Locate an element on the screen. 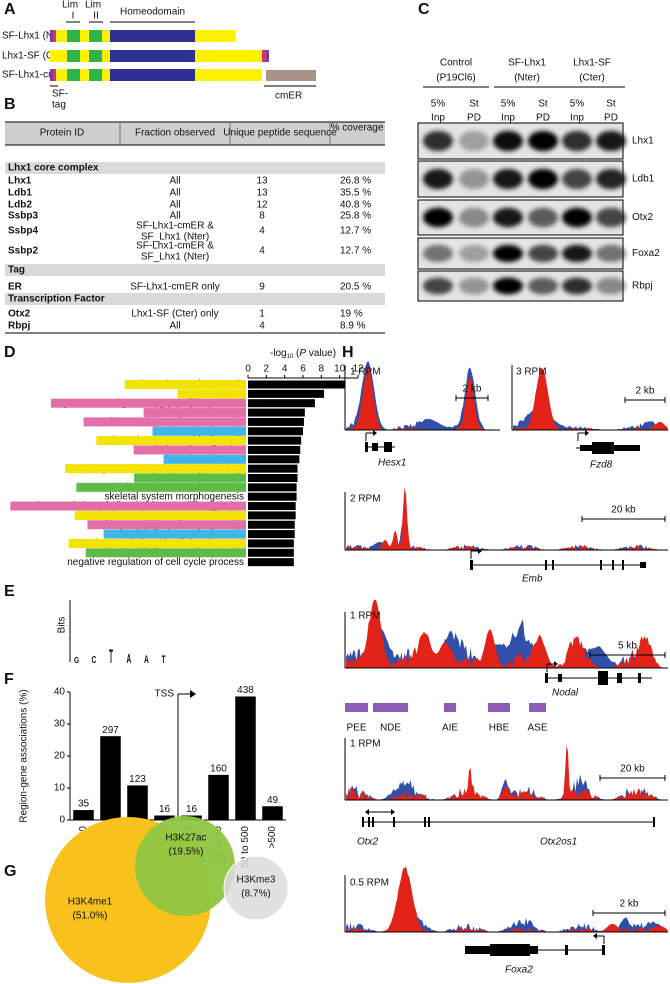  gene-name: Otx2 is located at coordinates (368, 842).